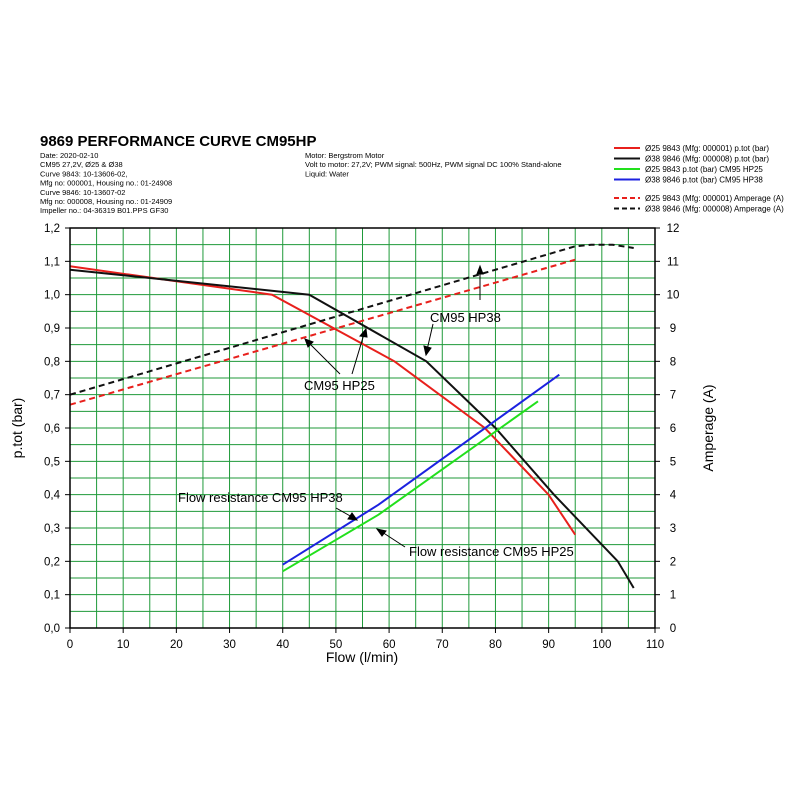  Describe the element at coordinates (389, 645) in the screenshot. I see `x-tick-label: 60` at that location.